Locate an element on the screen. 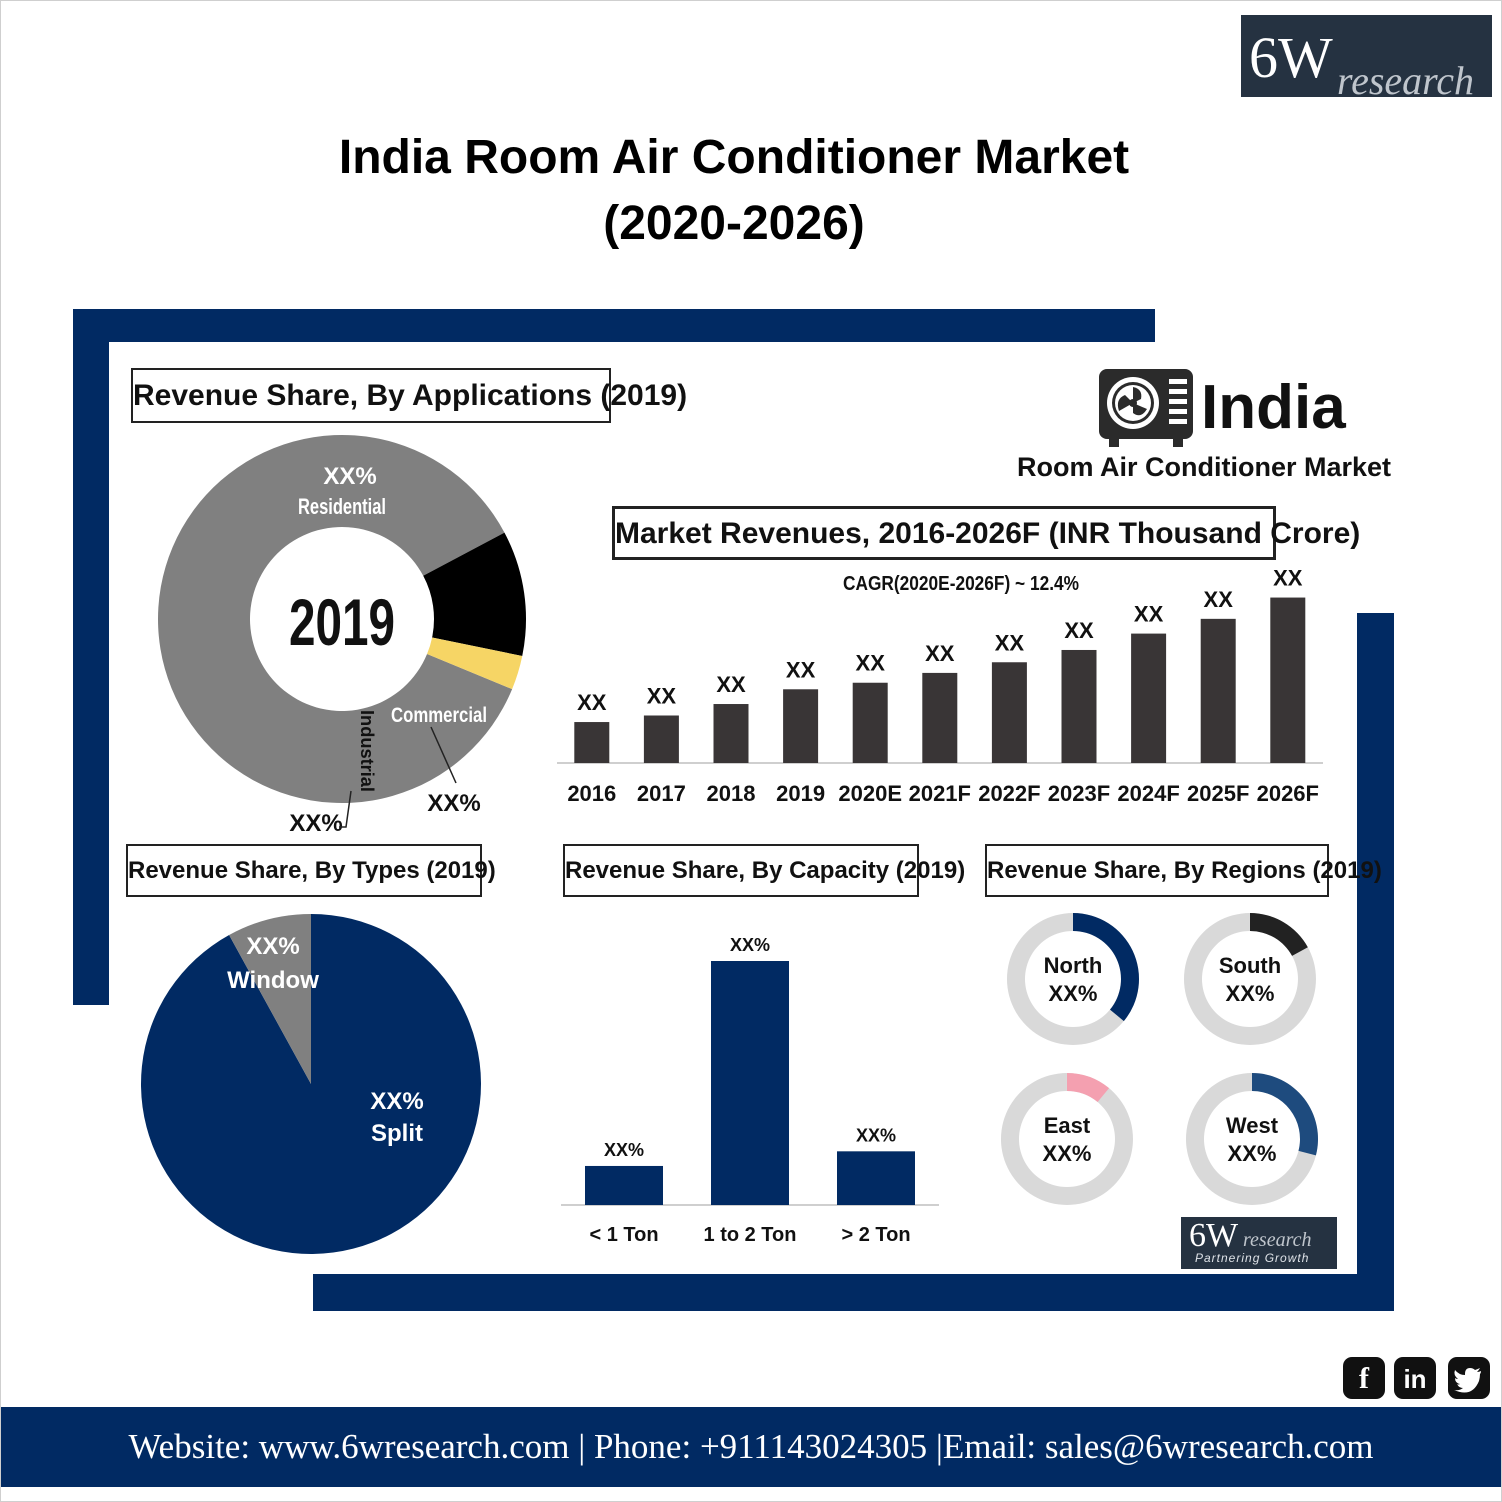 The image size is (1502, 1502). bottom-logo-tagline: Partnering Growth is located at coordinates (1252, 1258).